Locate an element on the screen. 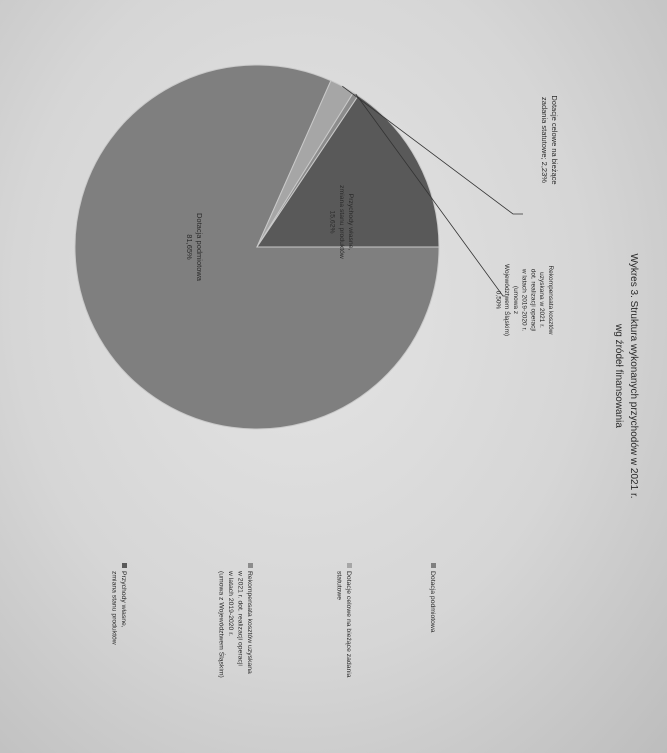 This screenshot has width=667, height=753. pie-slice is located at coordinates (348, 171).